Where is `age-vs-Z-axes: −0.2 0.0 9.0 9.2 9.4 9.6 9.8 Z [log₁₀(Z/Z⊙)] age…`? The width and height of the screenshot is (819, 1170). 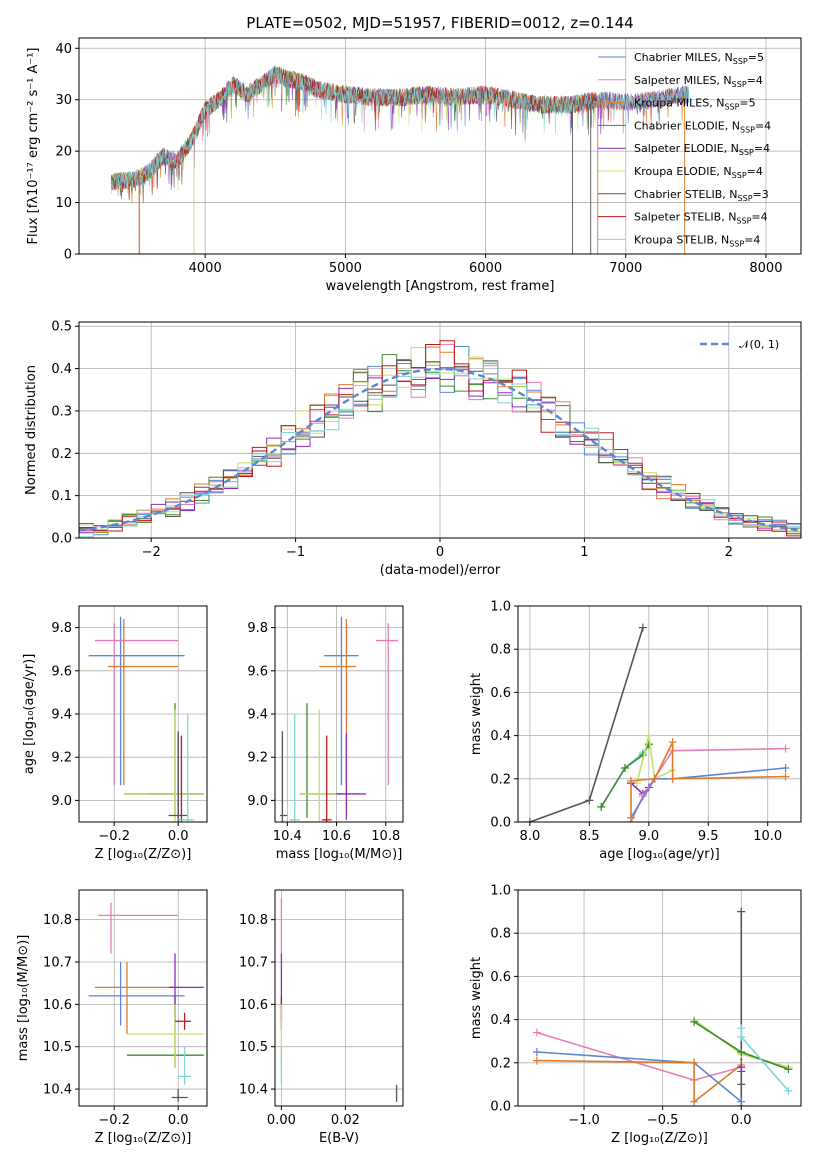
age-vs-Z-axes: −0.2 0.0 9.0 9.2 9.4 9.6 9.8 Z [log₁₀(Z/Z⊙)] age… is located at coordinates (115, 733).